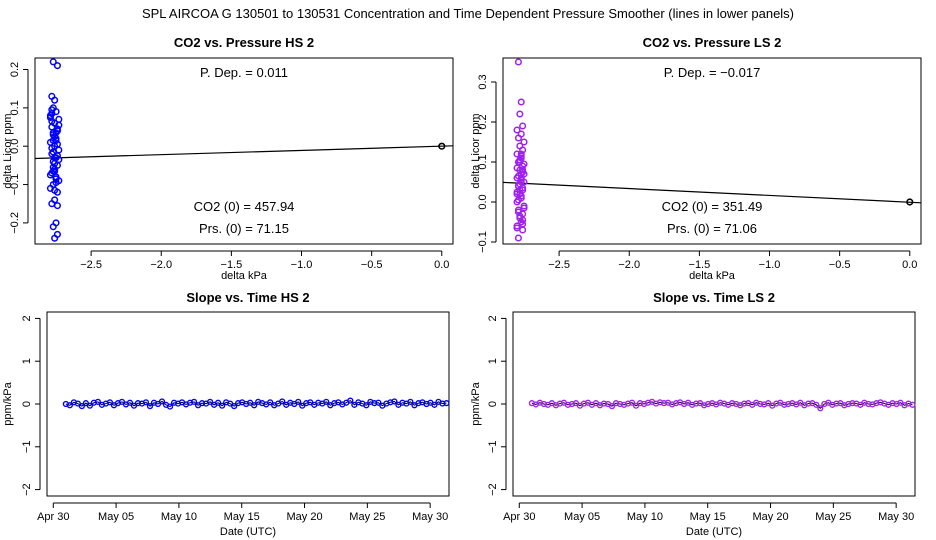 This screenshot has height=540, width=936. What do you see at coordinates (161, 265) in the screenshot?
I see `x-tick-label: −2.0` at bounding box center [161, 265].